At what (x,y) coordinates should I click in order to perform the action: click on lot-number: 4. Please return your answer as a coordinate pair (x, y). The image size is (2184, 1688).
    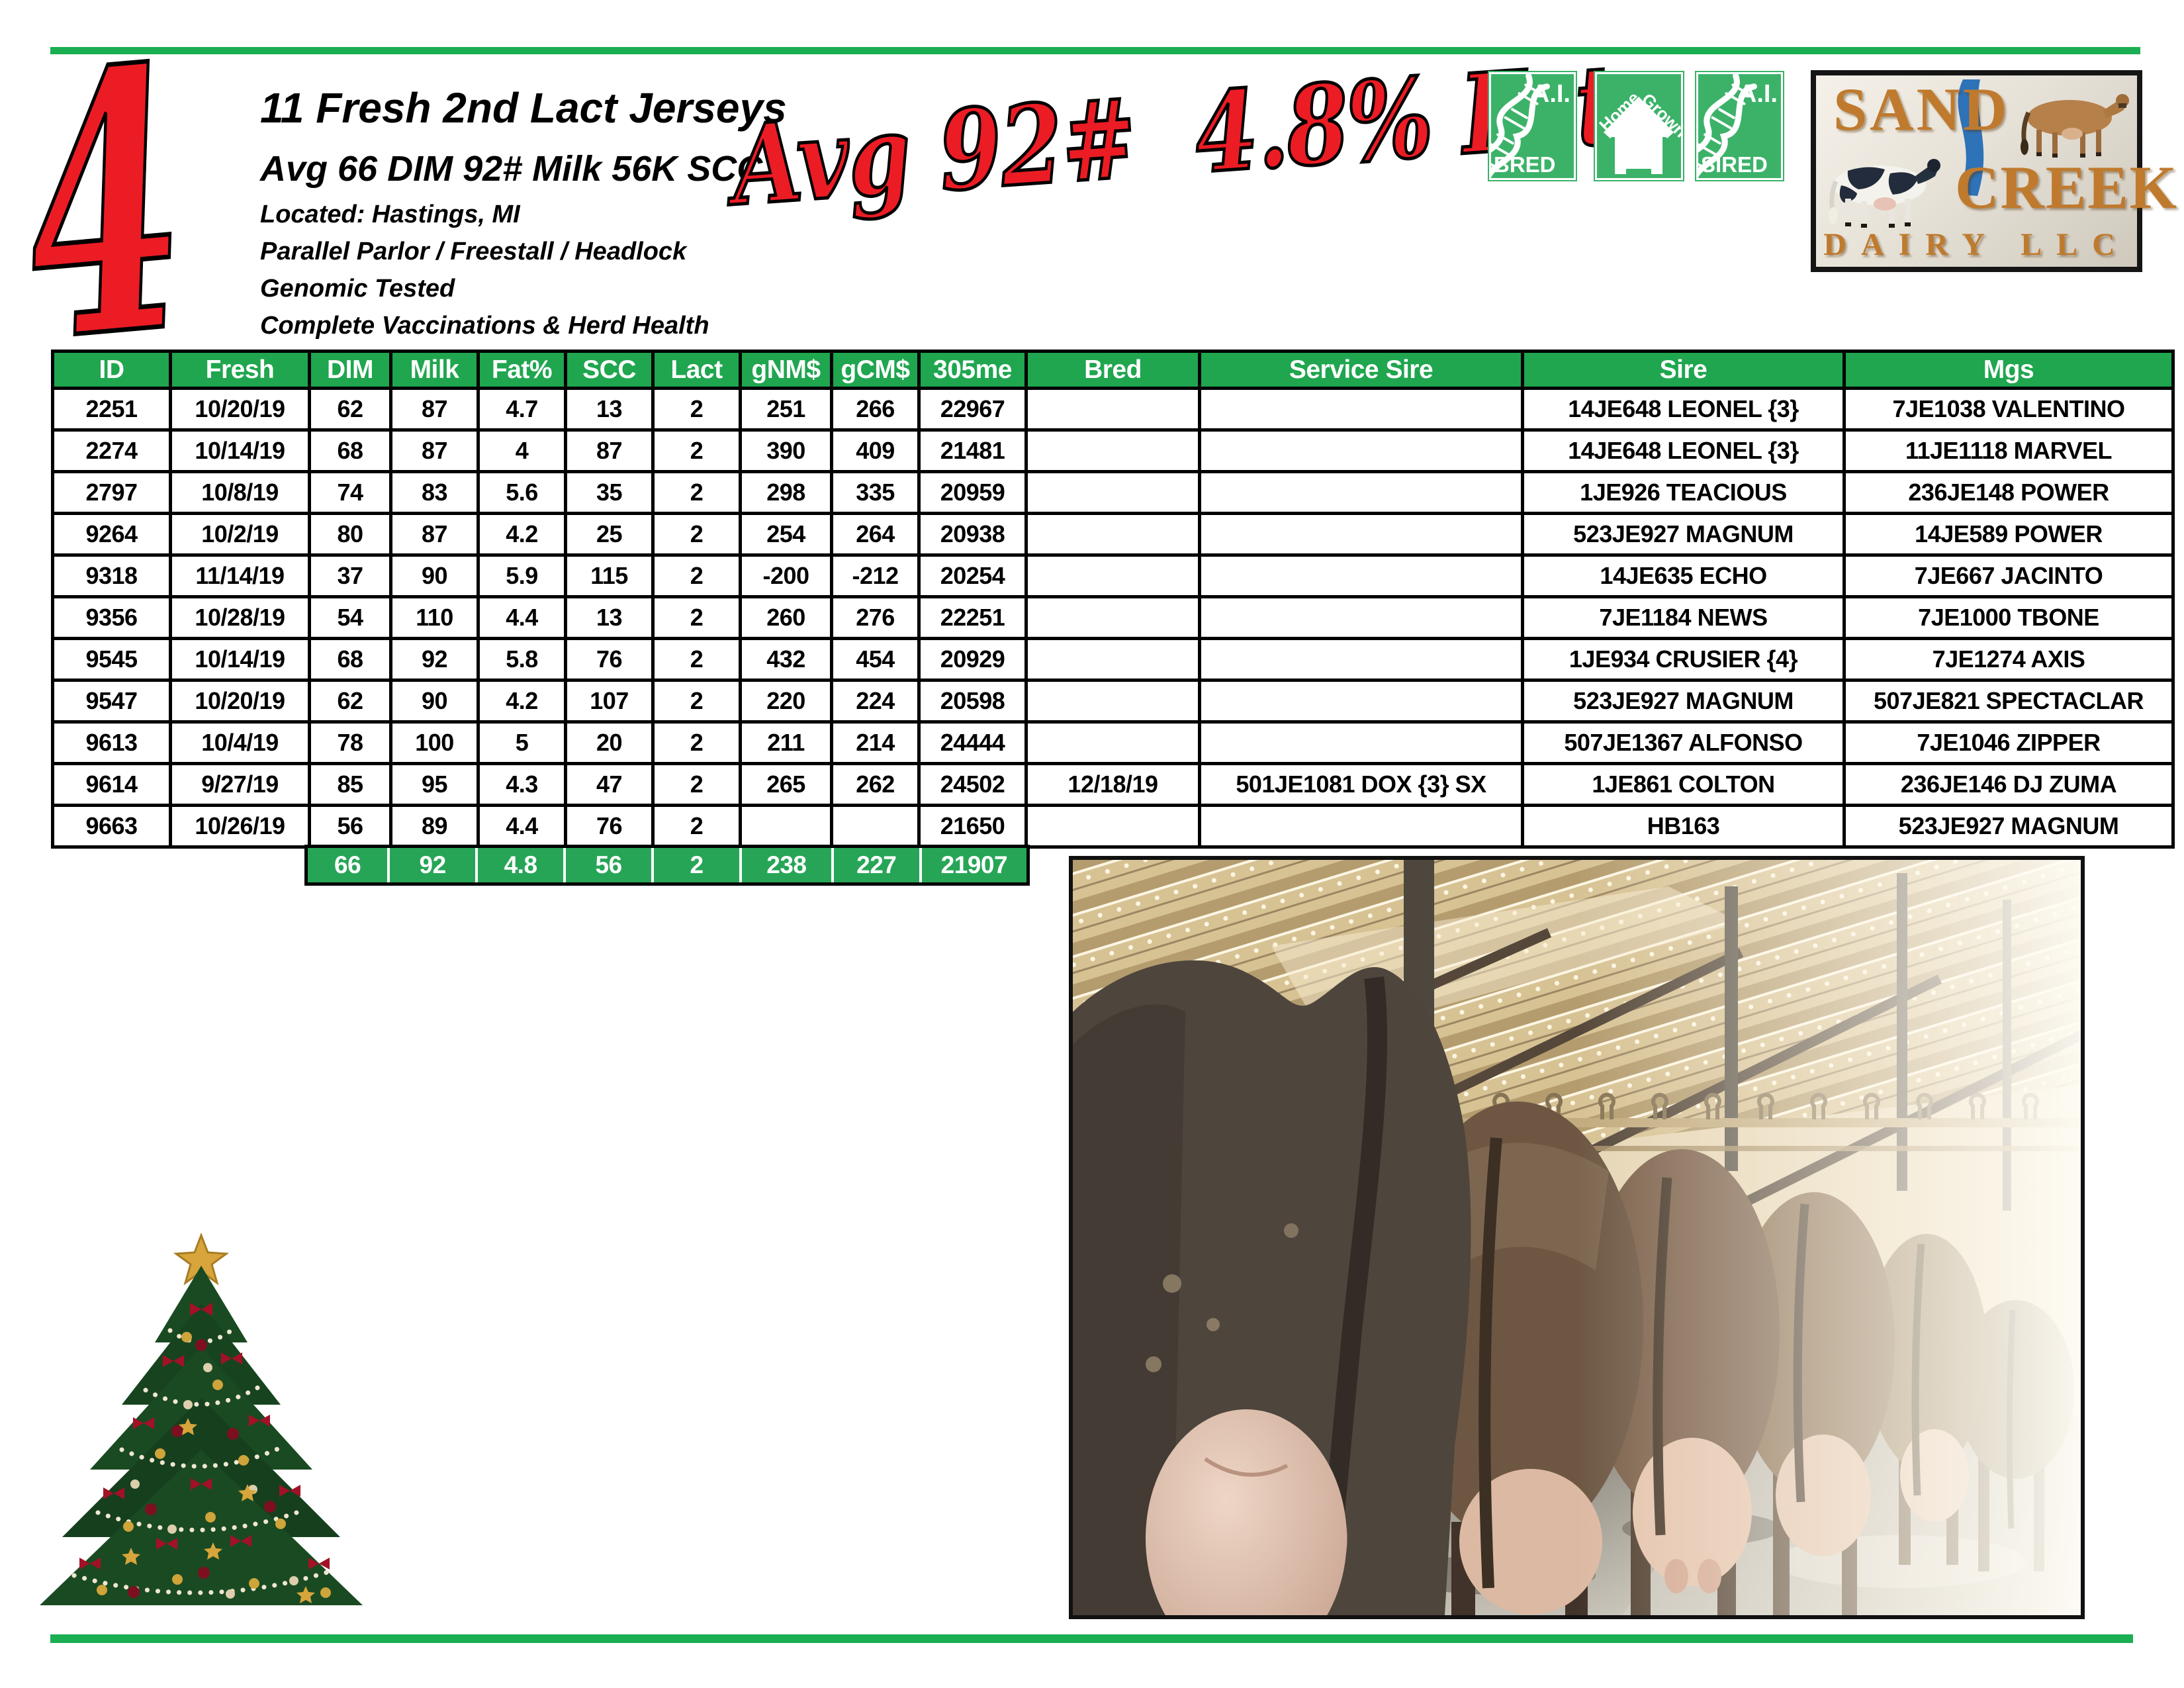
    Looking at the image, I should click on (104, 212).